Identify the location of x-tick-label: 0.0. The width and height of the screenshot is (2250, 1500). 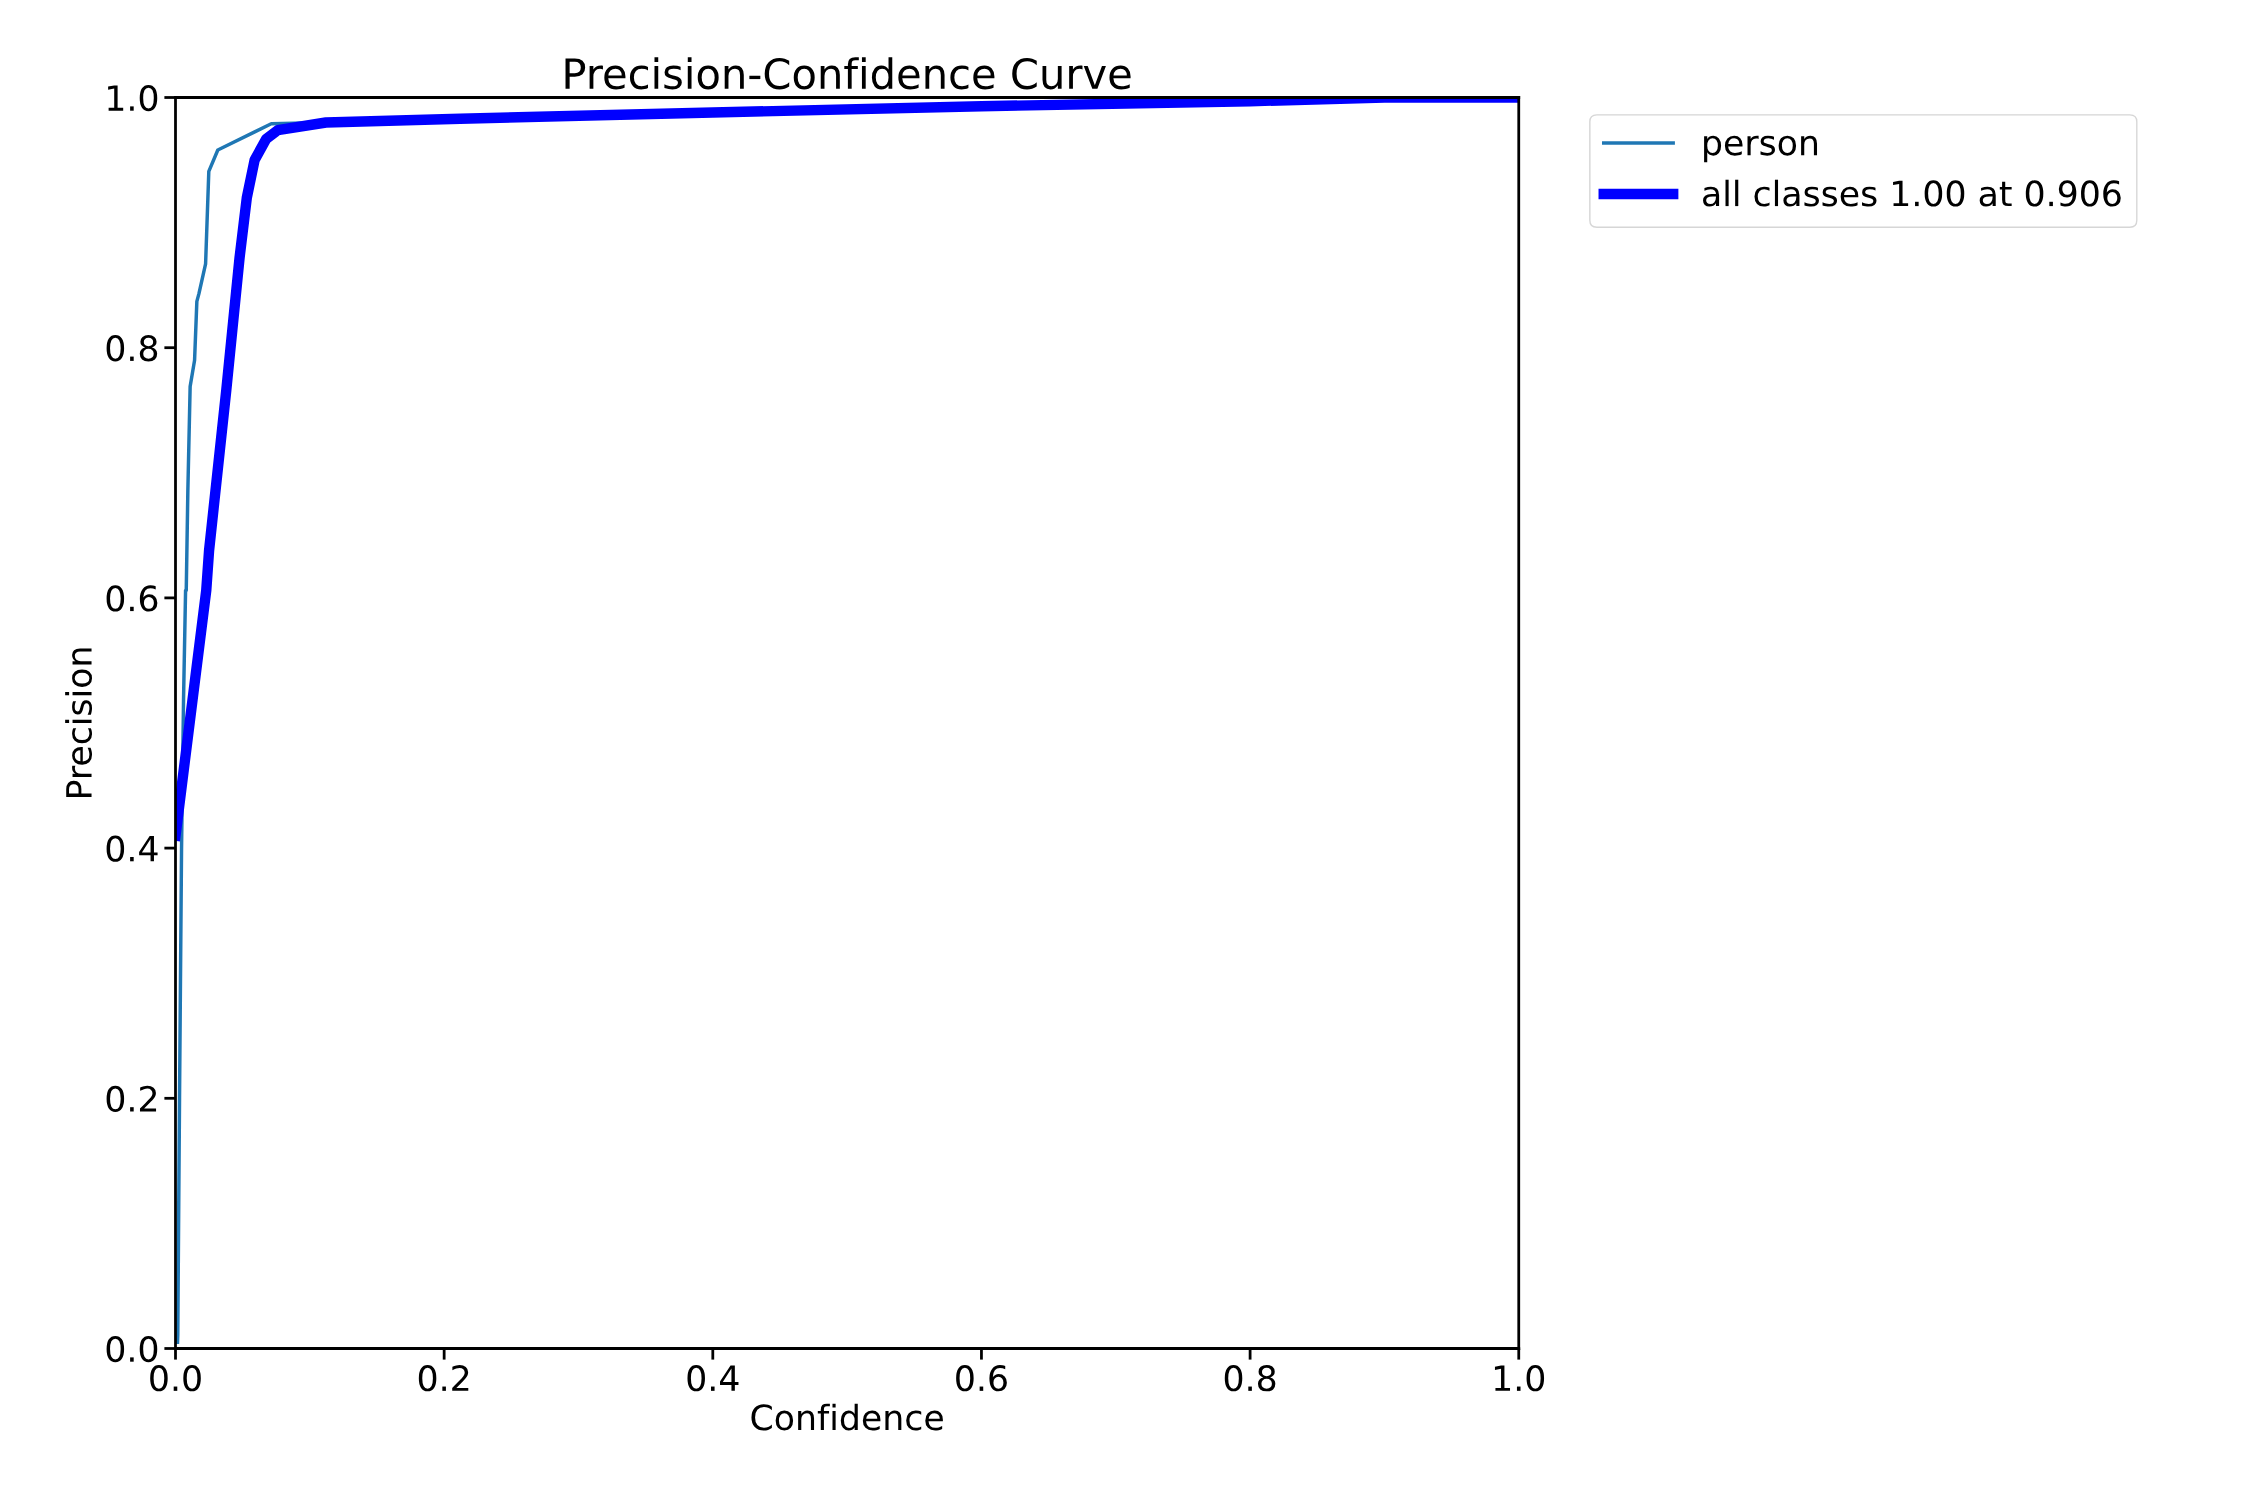
(175, 1378).